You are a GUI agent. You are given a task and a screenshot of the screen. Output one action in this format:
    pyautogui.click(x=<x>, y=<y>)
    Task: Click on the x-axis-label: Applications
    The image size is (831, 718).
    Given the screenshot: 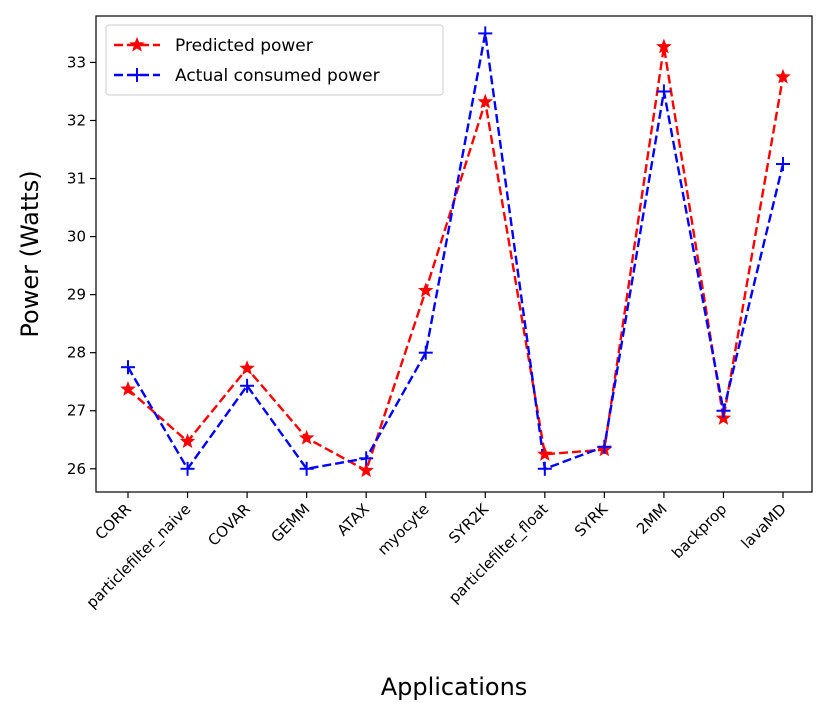 What is the action you would take?
    pyautogui.click(x=454, y=687)
    